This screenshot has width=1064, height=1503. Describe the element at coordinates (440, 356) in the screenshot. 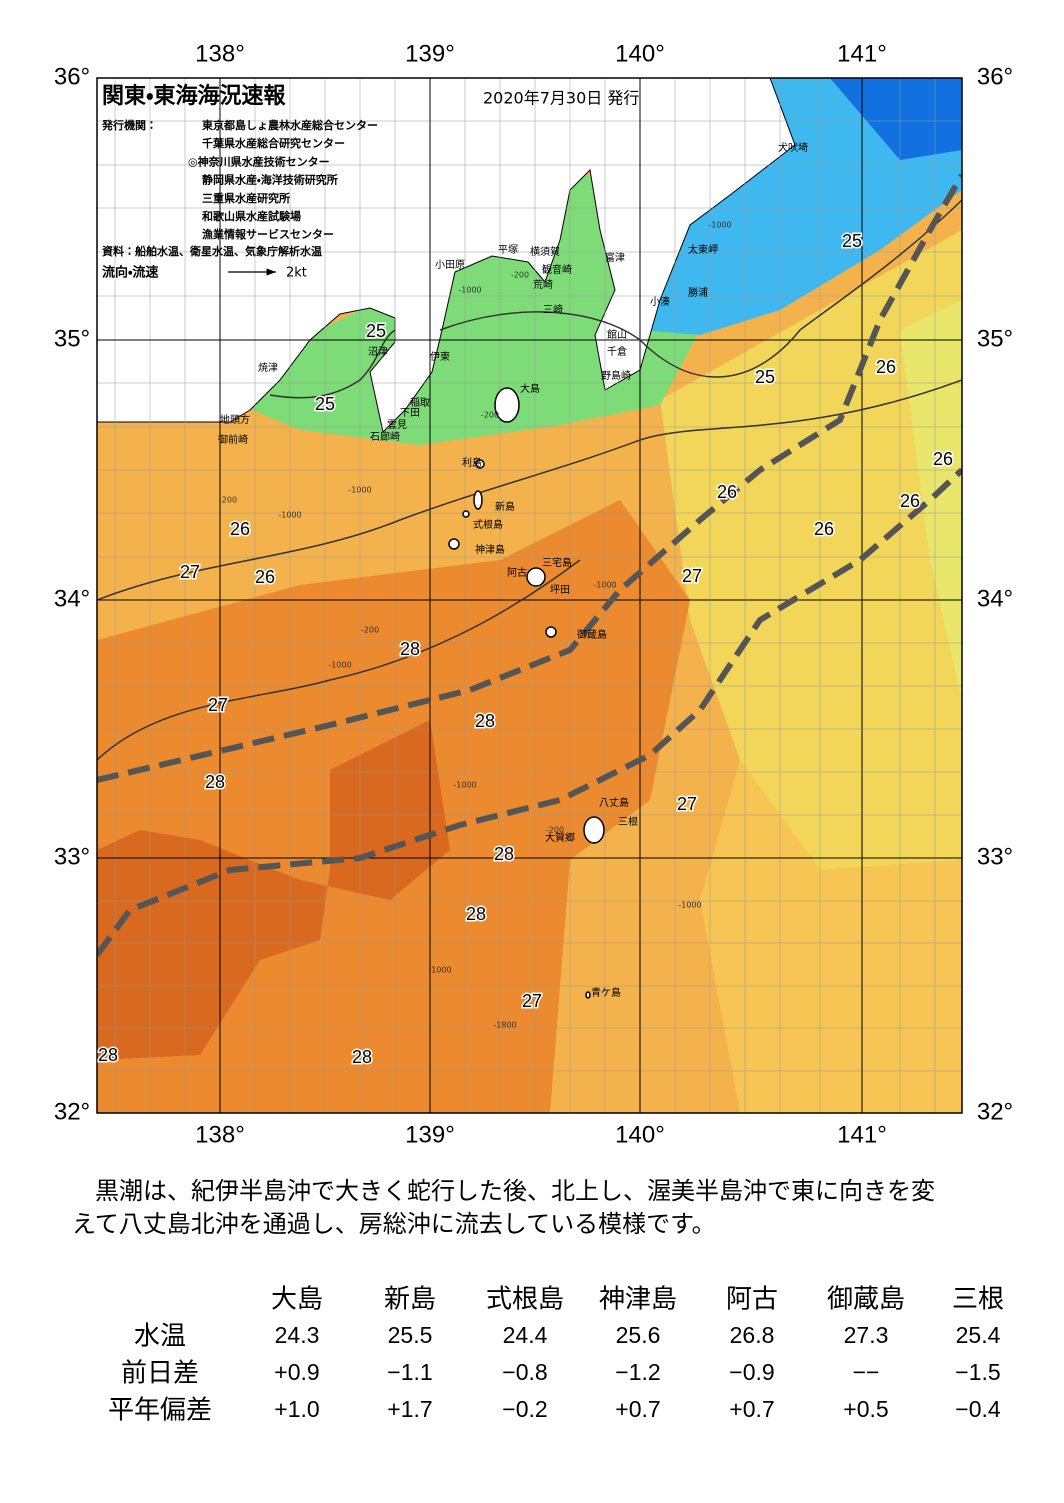

I see `place-name: 伊東` at that location.